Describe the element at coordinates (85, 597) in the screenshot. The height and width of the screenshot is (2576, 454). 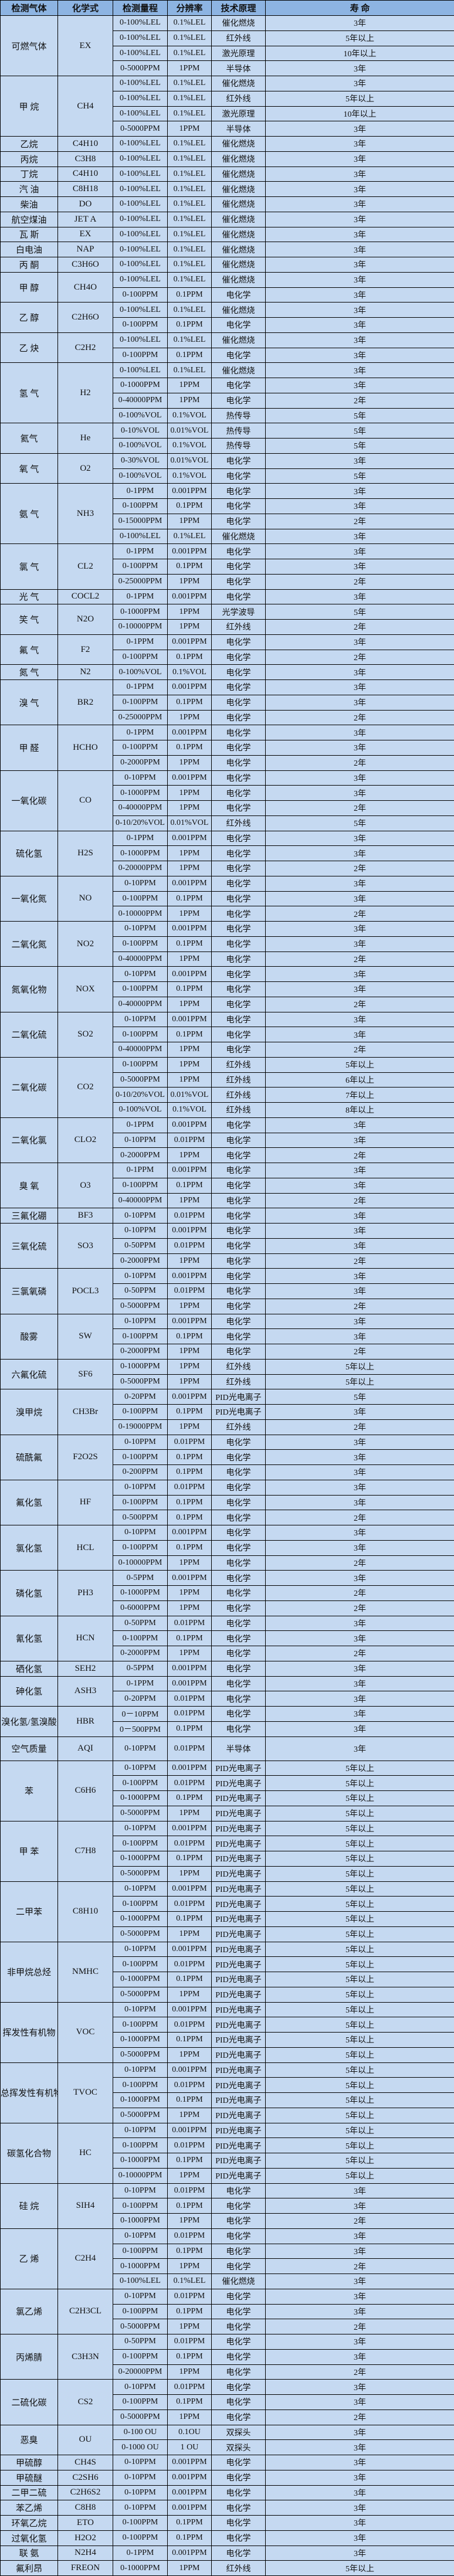
I see `chemical-formula: COCL2` at that location.